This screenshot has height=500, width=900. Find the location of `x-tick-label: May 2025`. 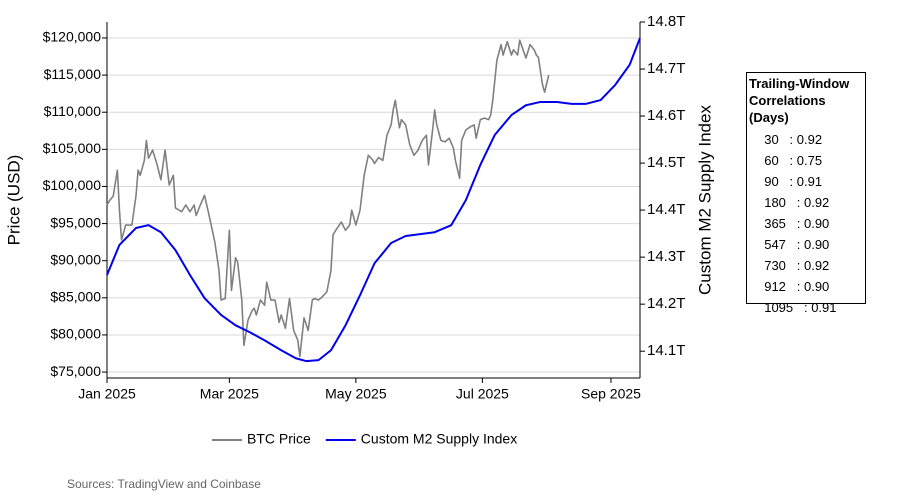

x-tick-label: May 2025 is located at coordinates (356, 394).